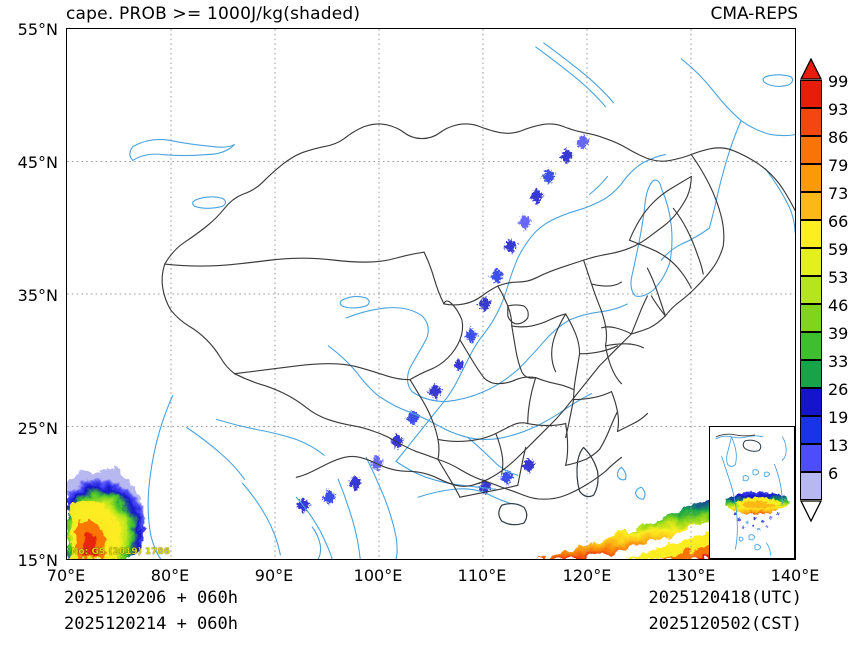  I want to click on x-tick-70: 70°E, so click(66, 575).